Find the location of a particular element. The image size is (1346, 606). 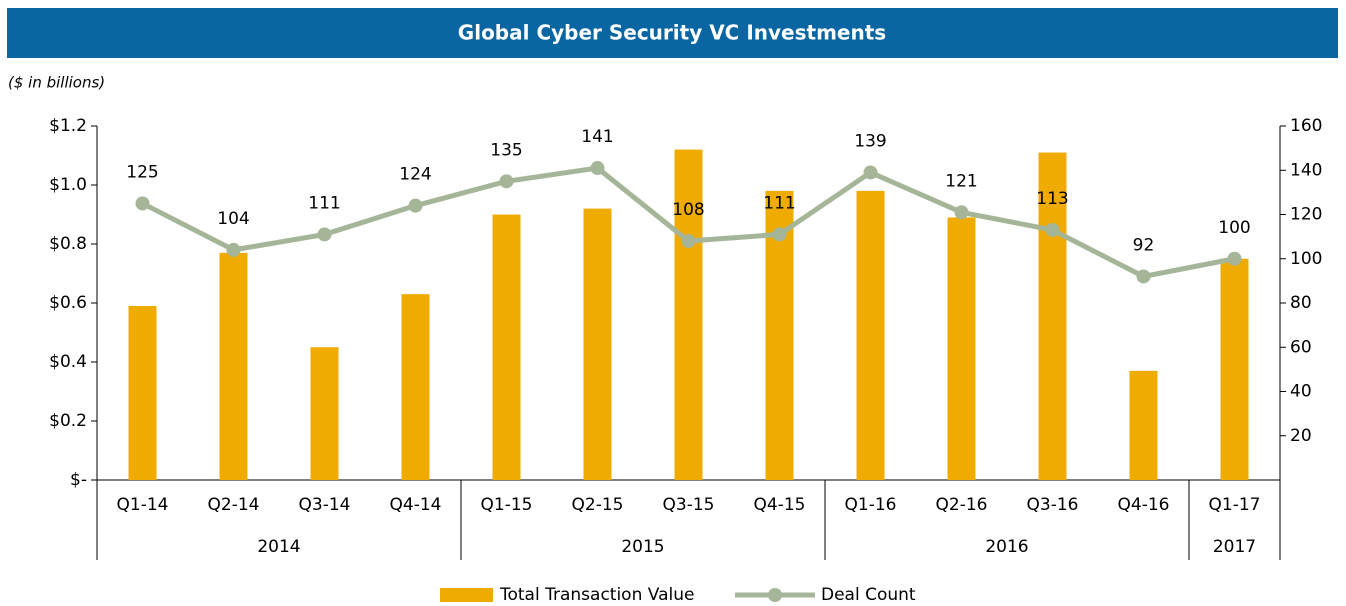

data-label: 121 is located at coordinates (961, 181).